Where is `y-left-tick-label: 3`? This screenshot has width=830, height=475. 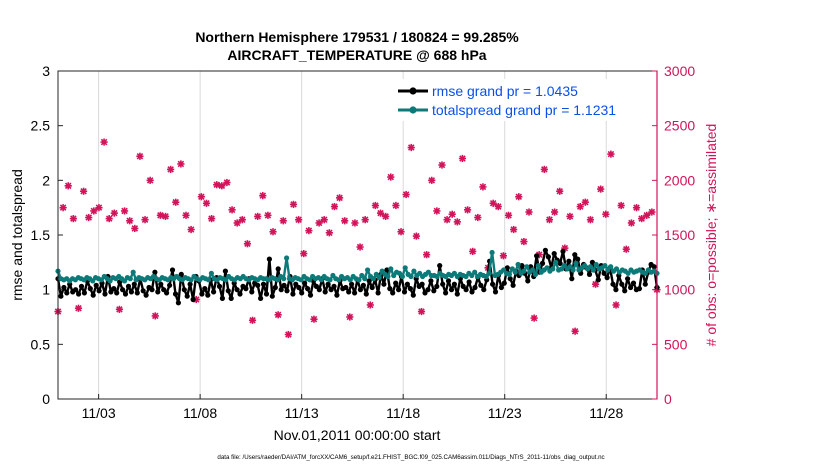
y-left-tick-label: 3 is located at coordinates (46, 71).